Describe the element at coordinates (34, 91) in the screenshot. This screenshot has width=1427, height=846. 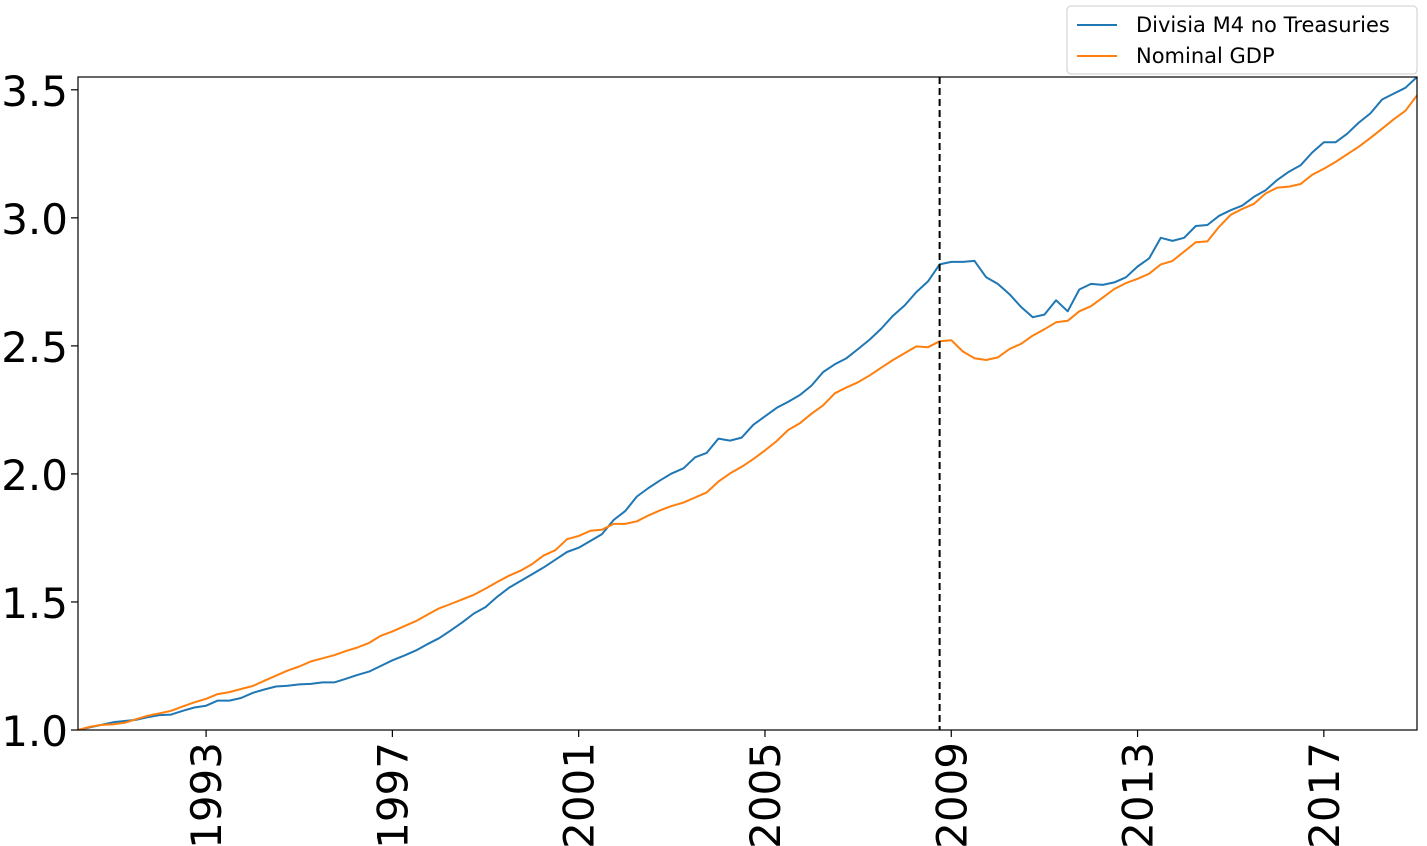
I see `y-tick-label: 3.5` at that location.